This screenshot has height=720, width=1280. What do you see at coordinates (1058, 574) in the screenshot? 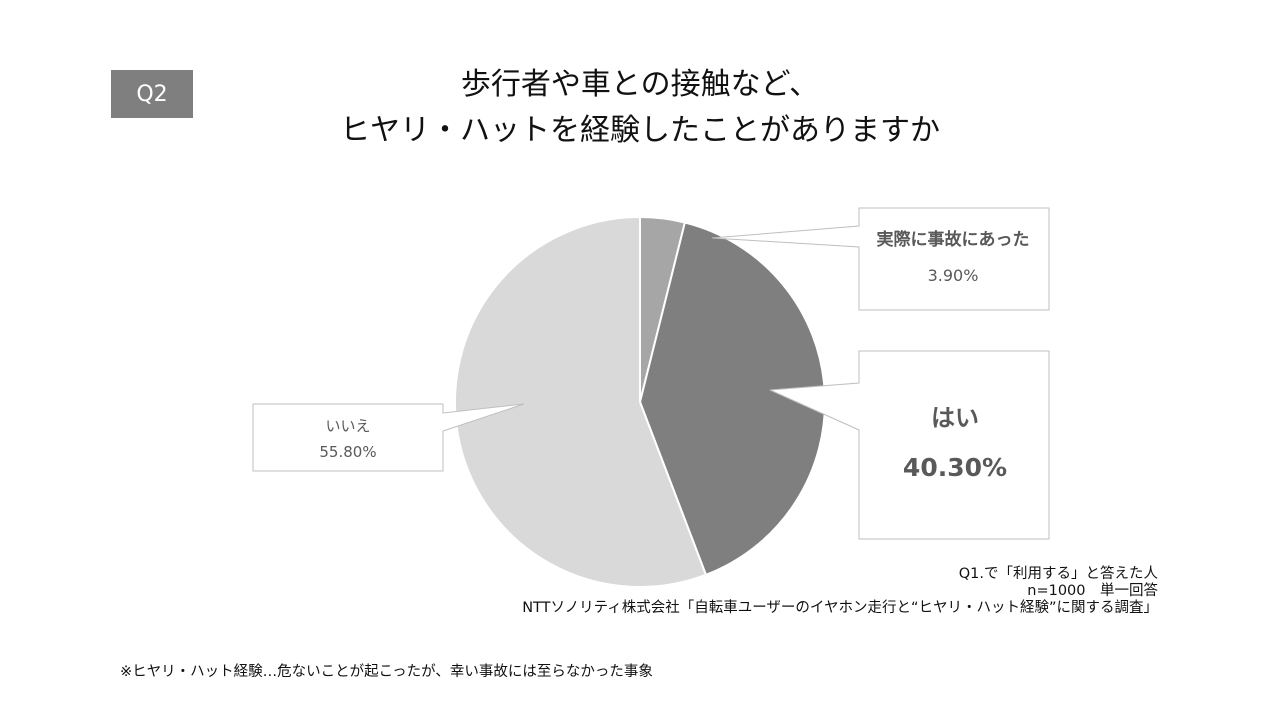
I see `source-line-1: Q1.で「利用する」と答えた人` at bounding box center [1058, 574].